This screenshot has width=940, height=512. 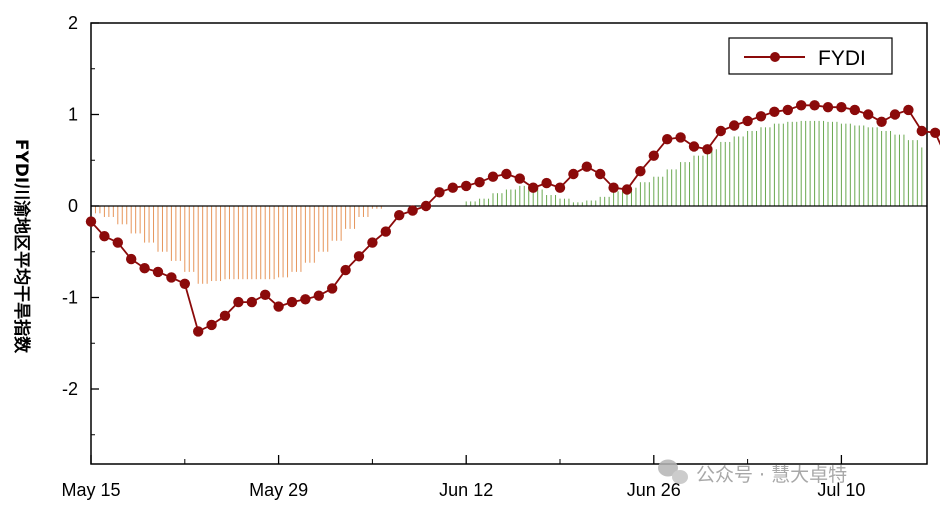 I want to click on y-tick-label: -1, so click(x=70, y=298).